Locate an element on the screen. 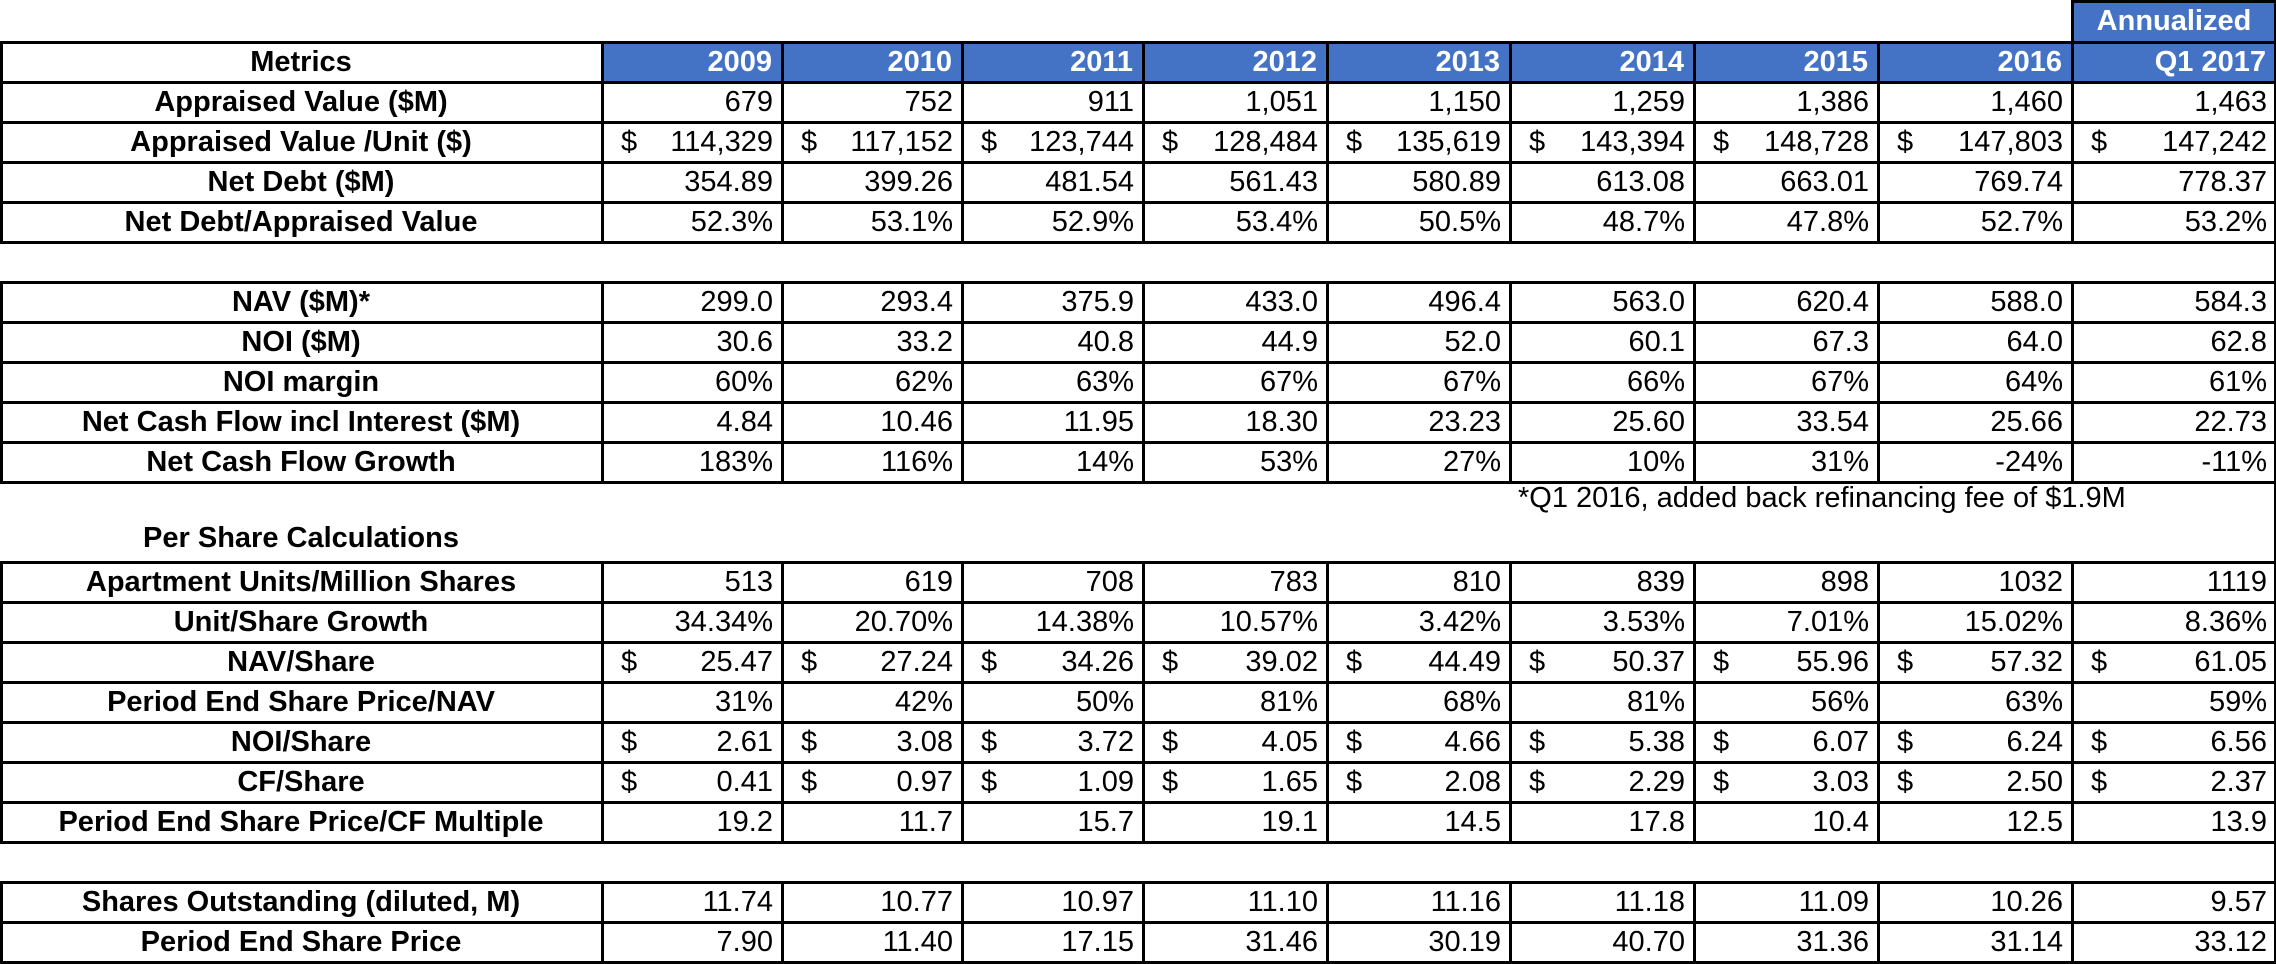  currency-cell: $135,619 is located at coordinates (1418, 142).